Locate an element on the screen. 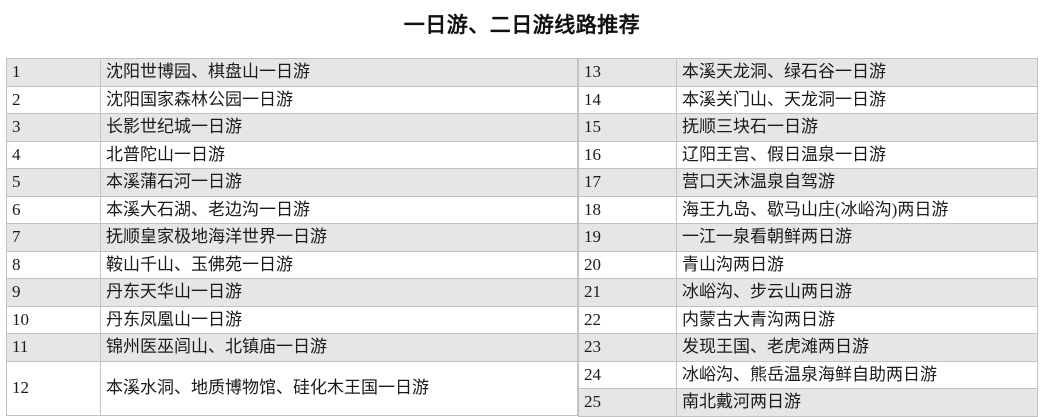  table-row: 21 冰峪沟、步云山两日游 is located at coordinates (808, 292).